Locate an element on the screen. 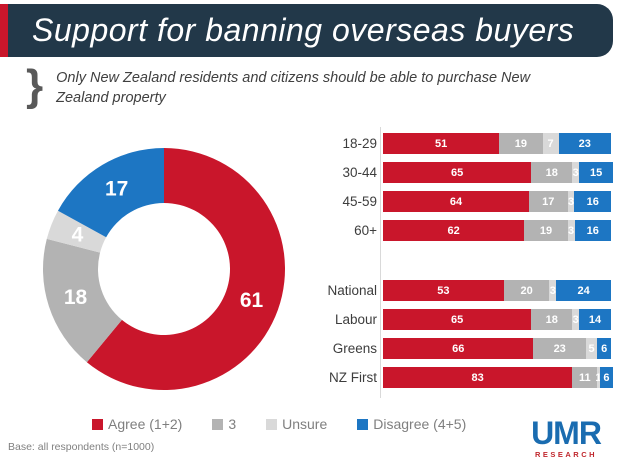 This screenshot has height=464, width=620. bar-row: 83 11 1 6 is located at coordinates (498, 377).